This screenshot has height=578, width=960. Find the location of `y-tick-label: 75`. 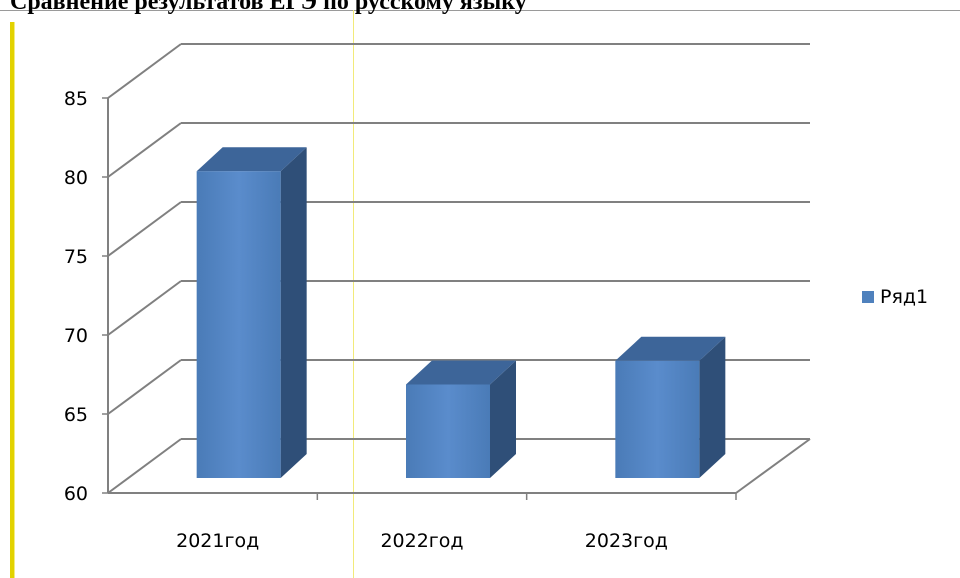

y-tick-label: 75 is located at coordinates (76, 257).